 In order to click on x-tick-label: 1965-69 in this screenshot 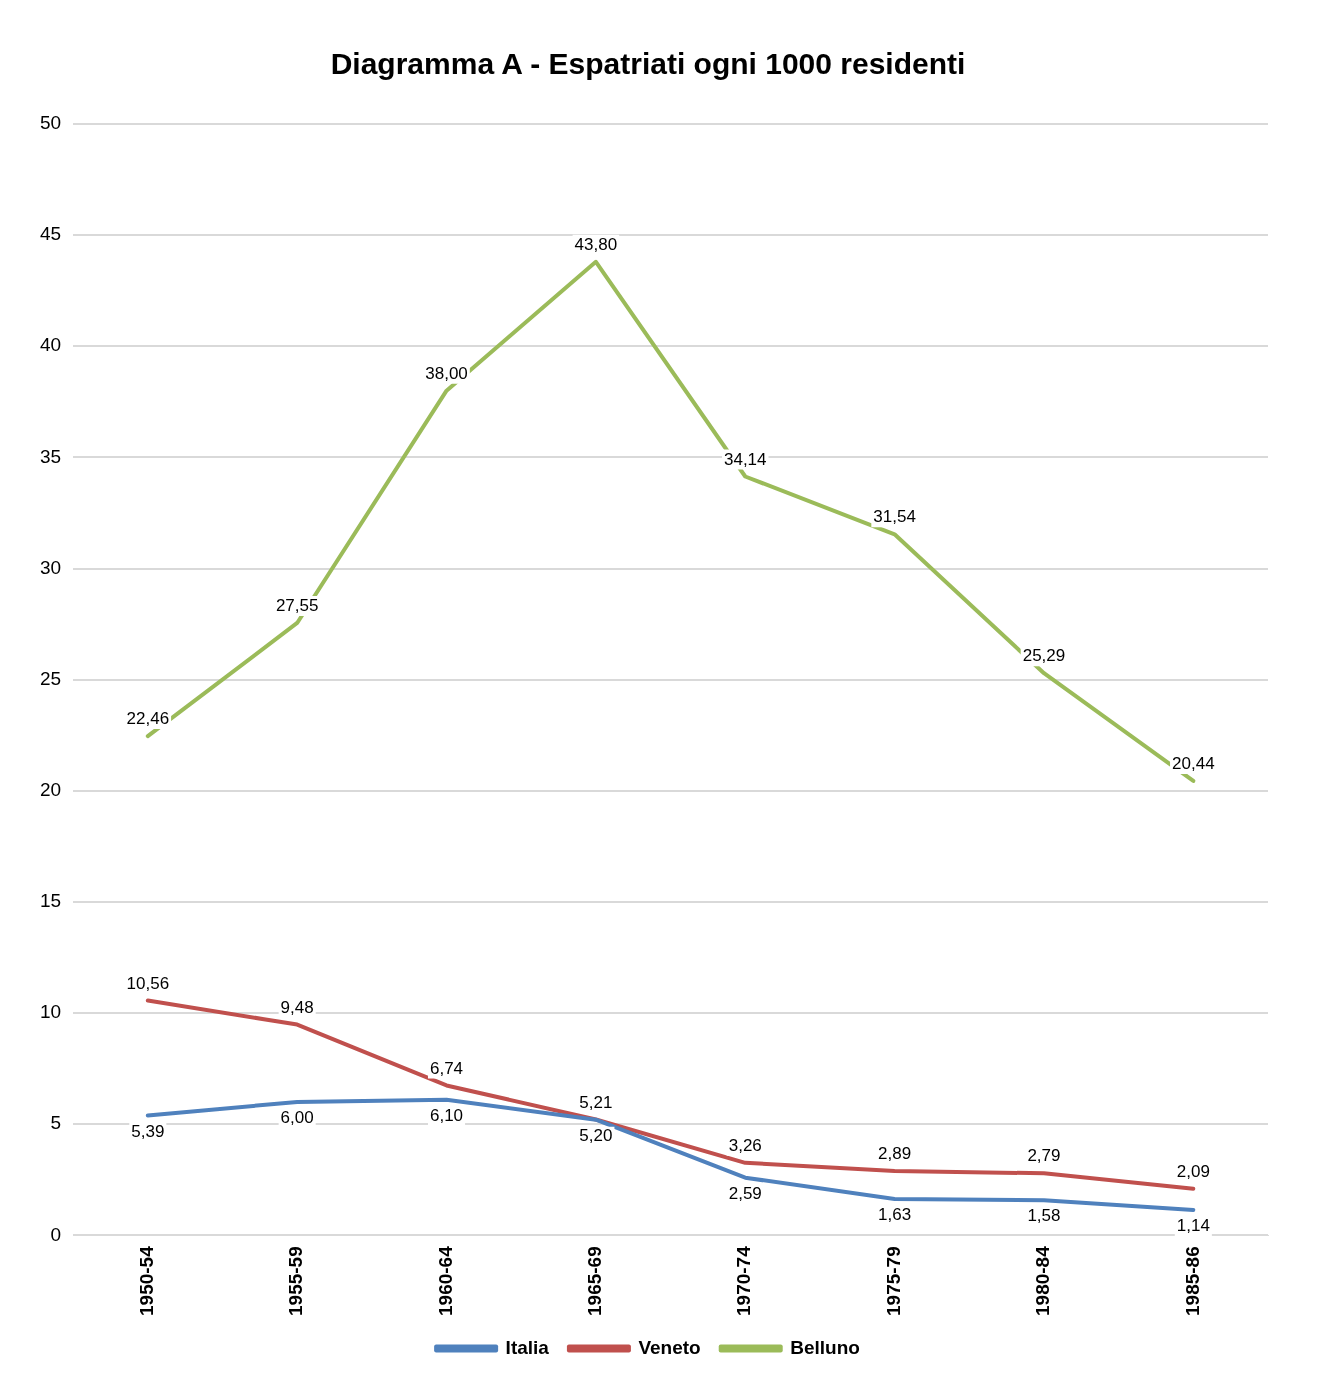, I will do `click(595, 1281)`.